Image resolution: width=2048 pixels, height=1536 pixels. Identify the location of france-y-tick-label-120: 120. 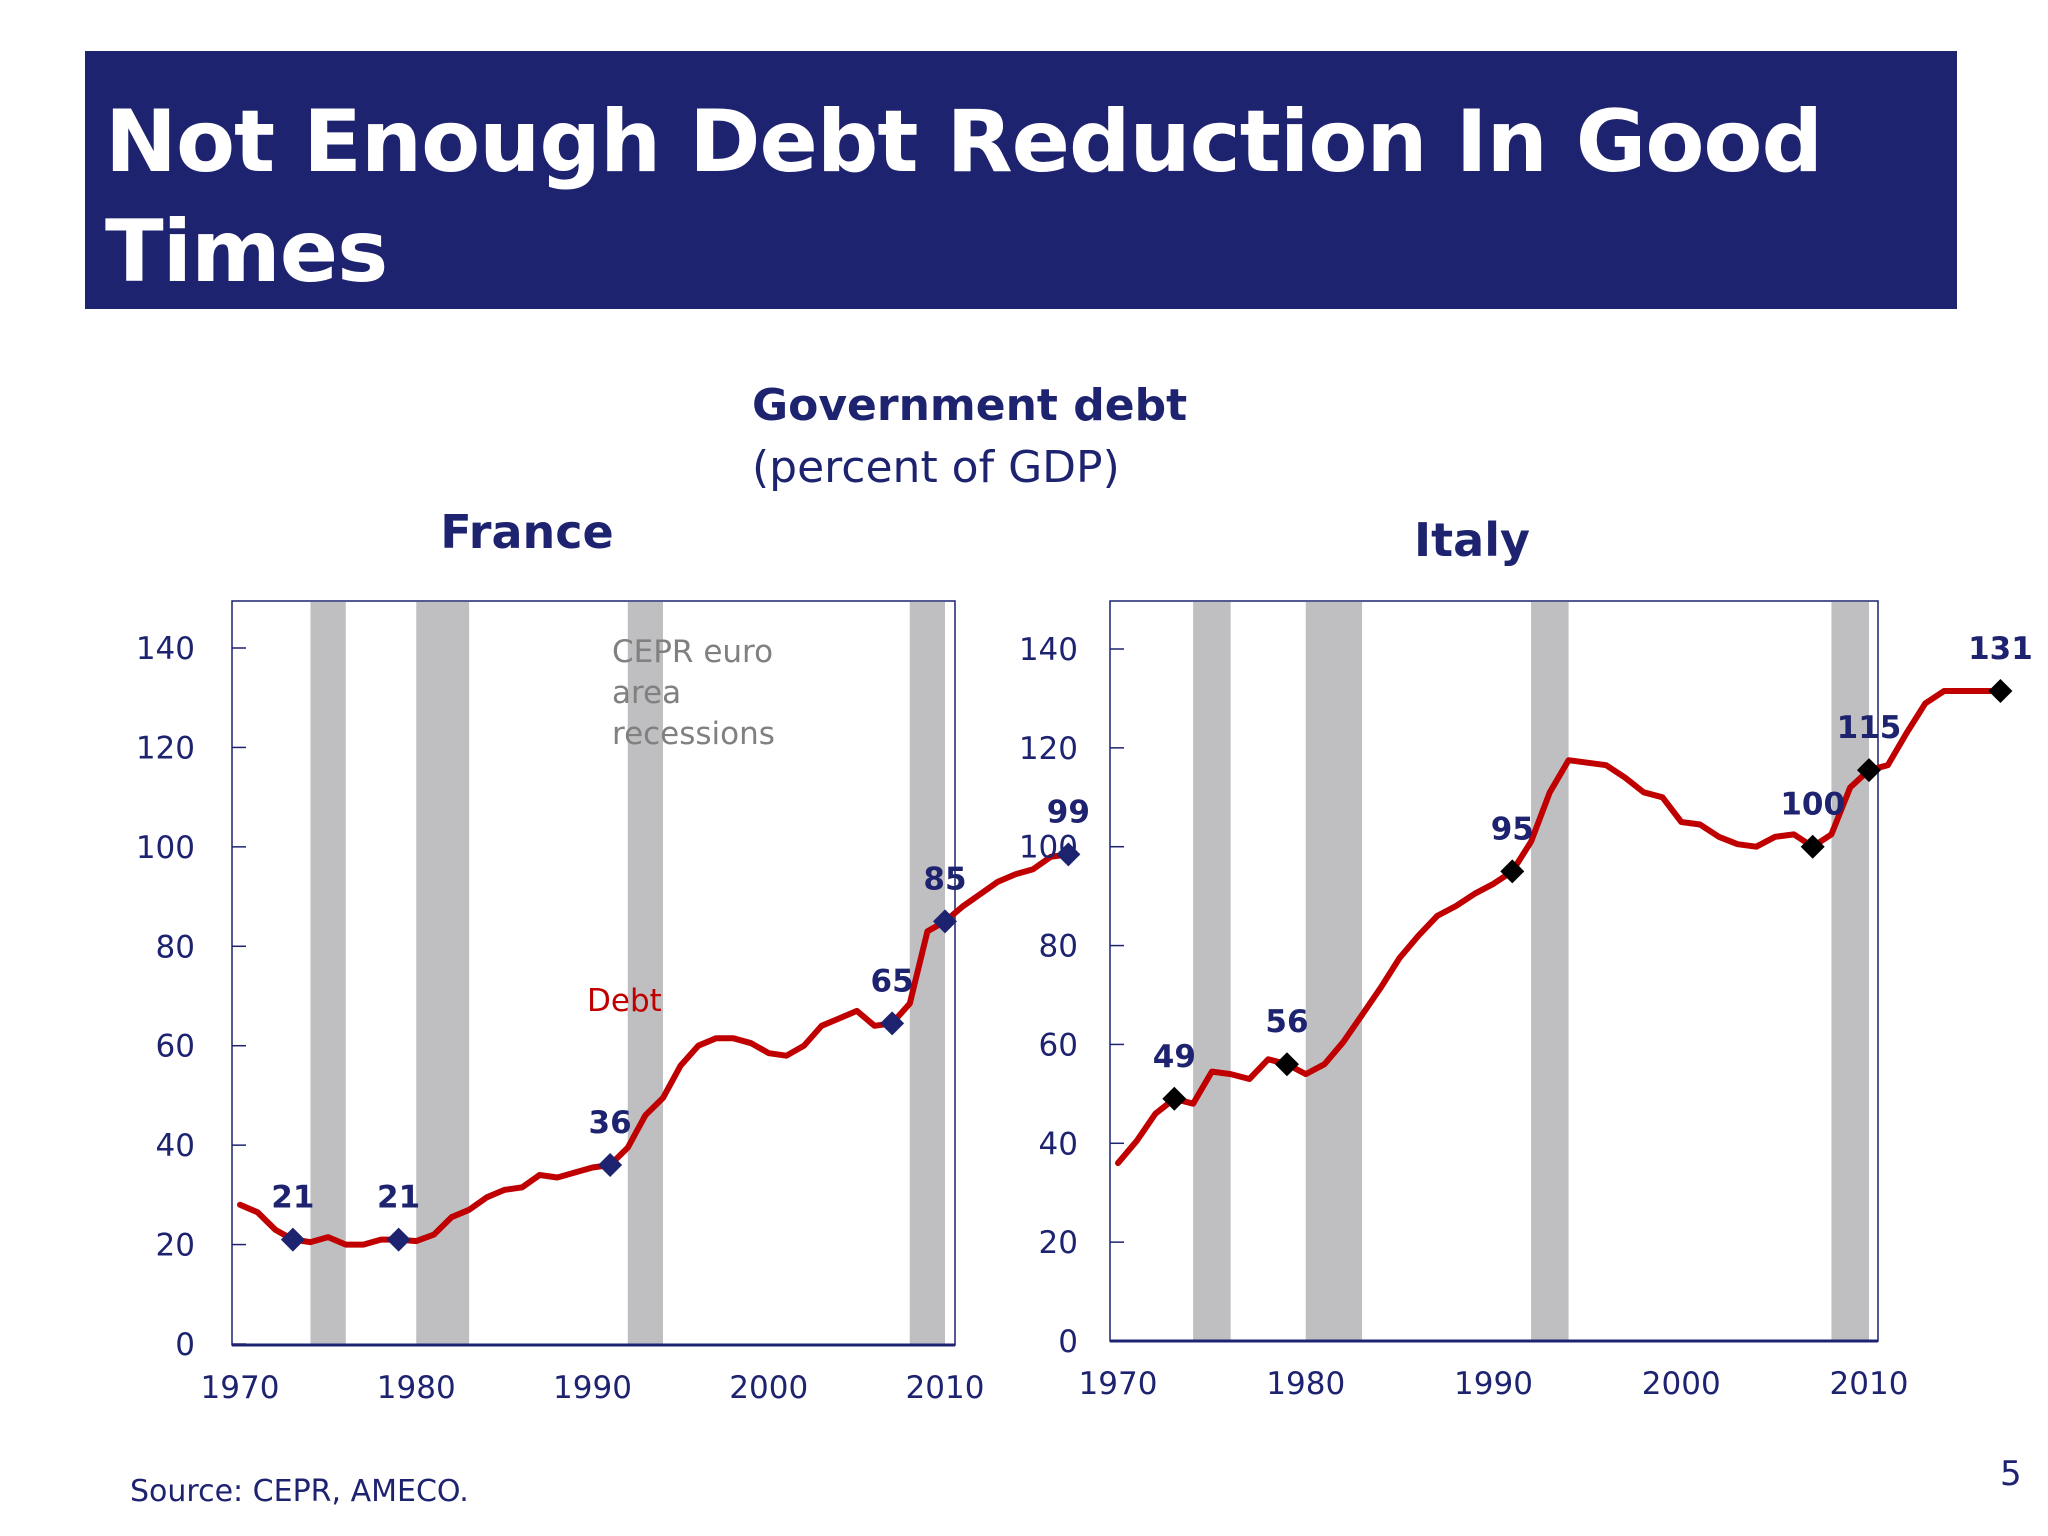
(165, 748).